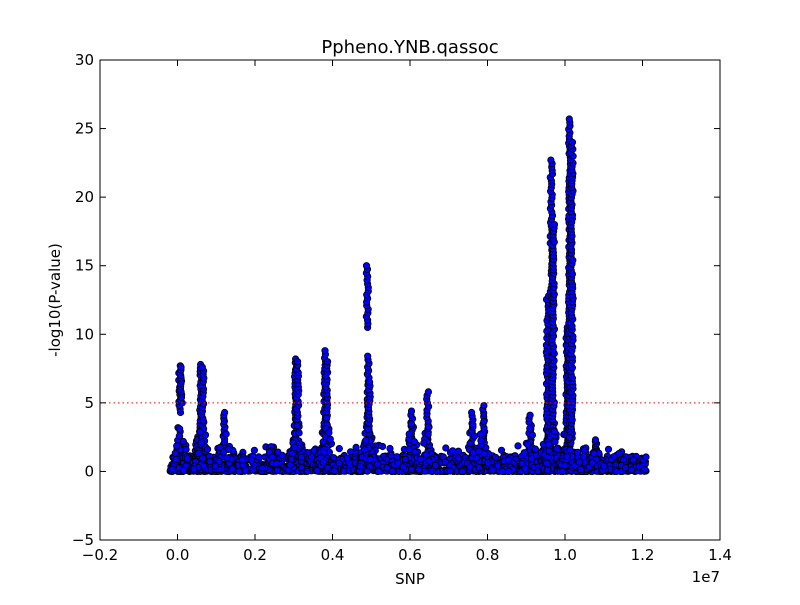 The width and height of the screenshot is (800, 605). Describe the element at coordinates (84, 334) in the screenshot. I see `y-tick-label: 10` at that location.